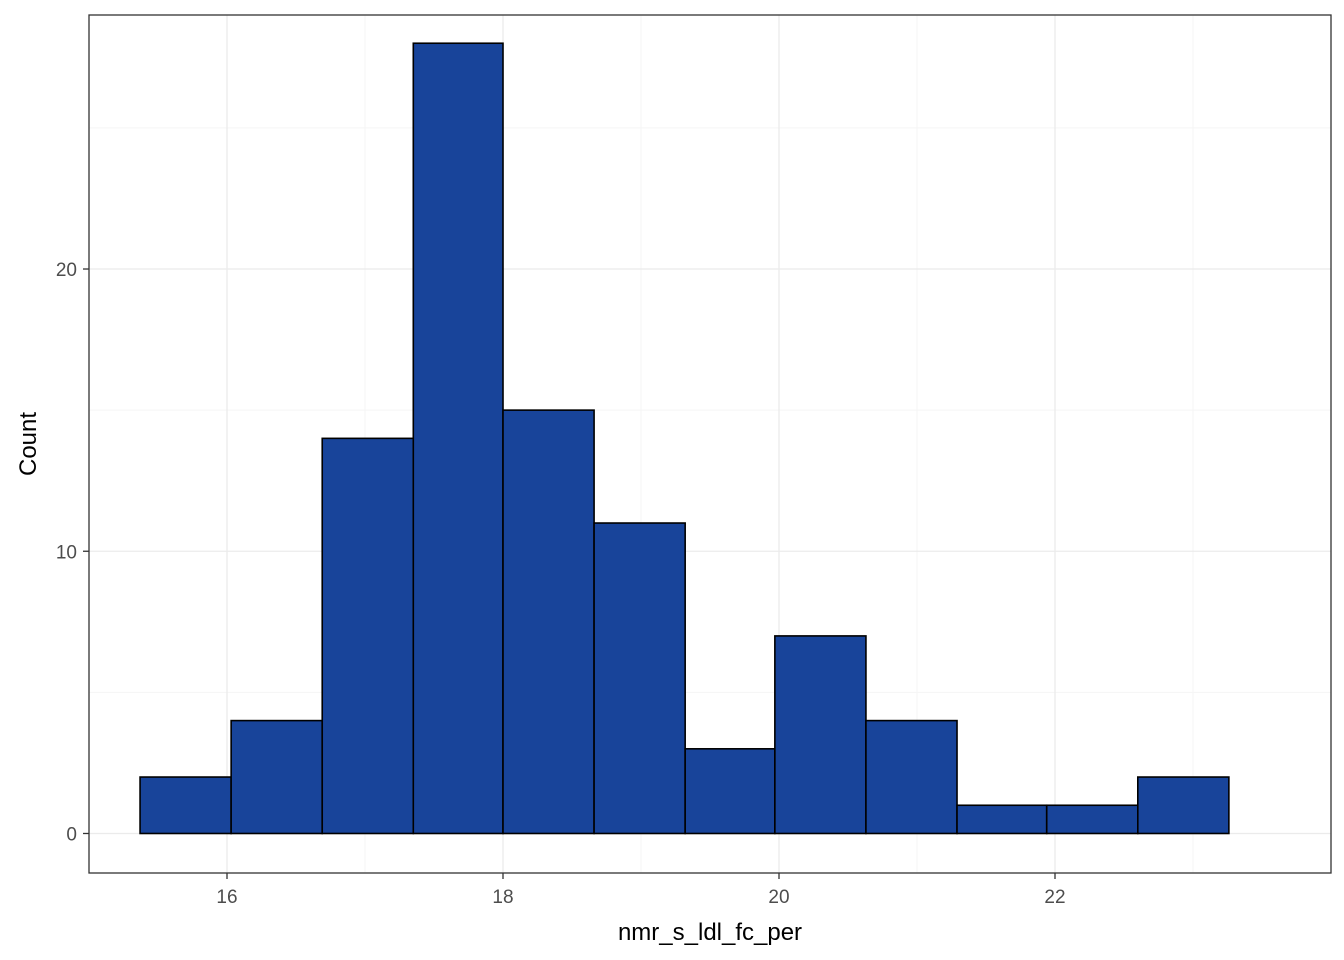  I want to click on x-tick-label: 22, so click(1054, 897).